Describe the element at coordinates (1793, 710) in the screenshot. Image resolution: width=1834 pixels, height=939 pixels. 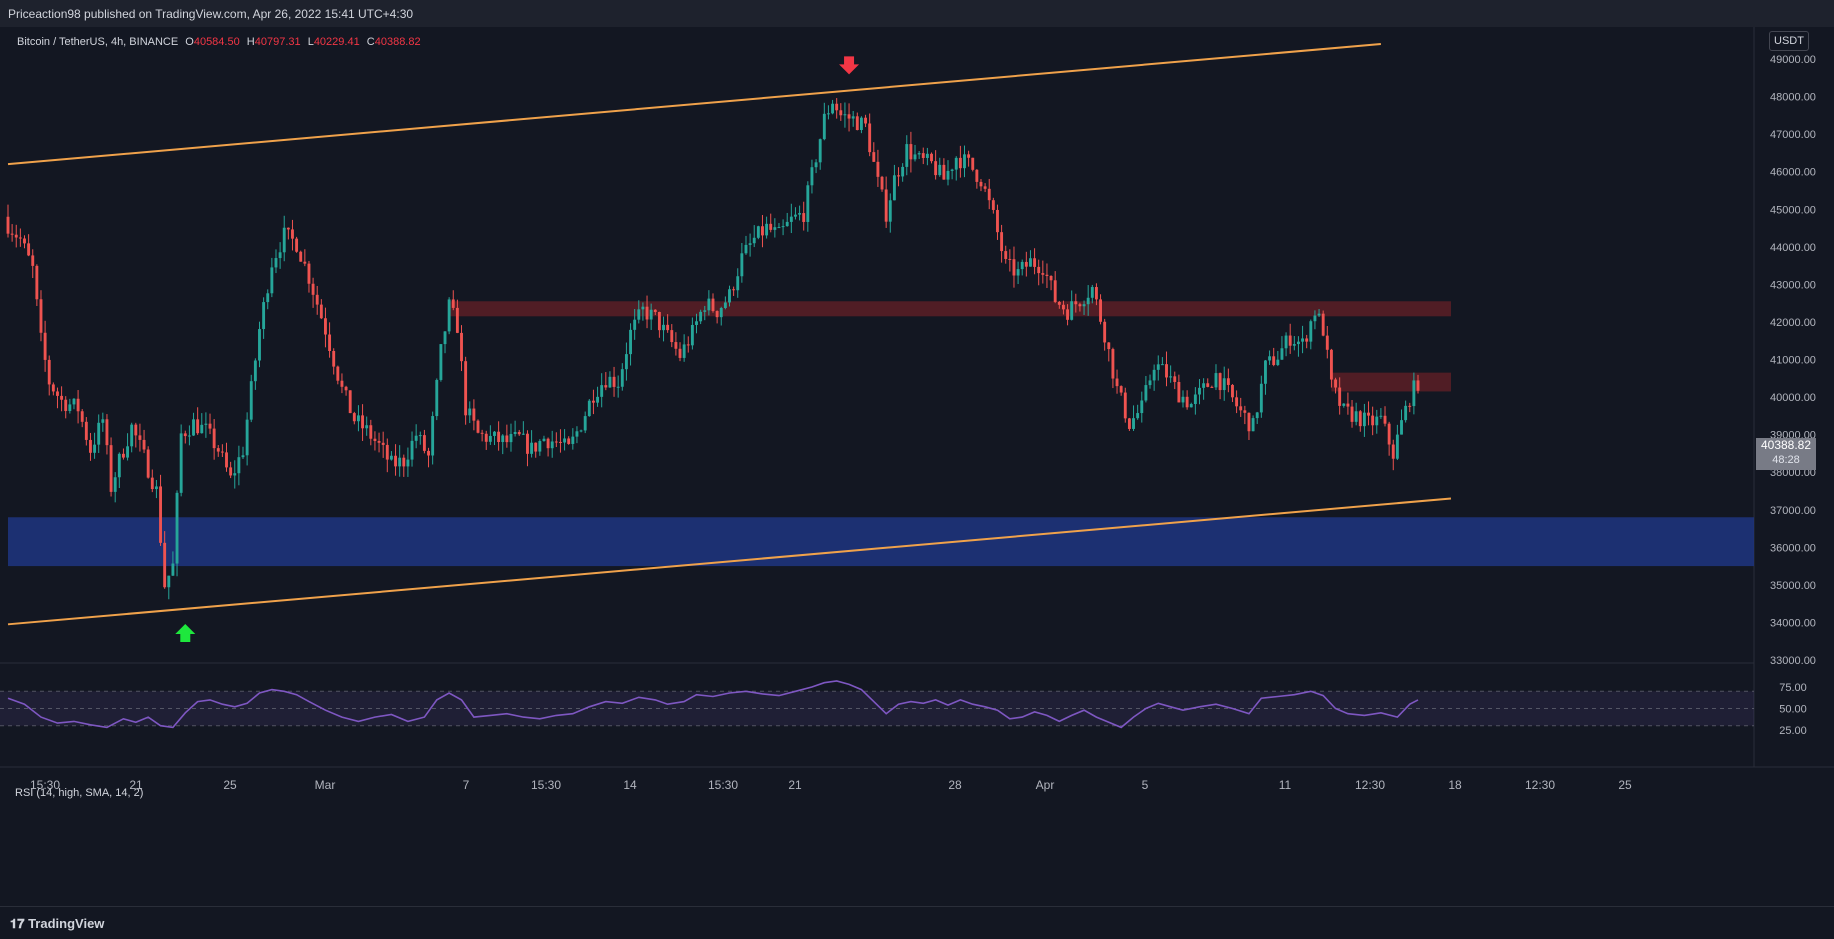
I see `rsi-tick-label: 50.00` at that location.